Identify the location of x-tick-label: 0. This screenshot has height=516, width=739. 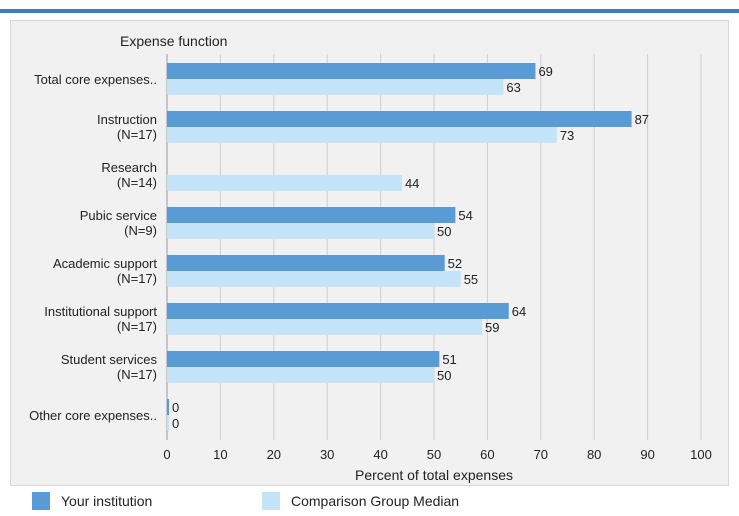
(166, 454).